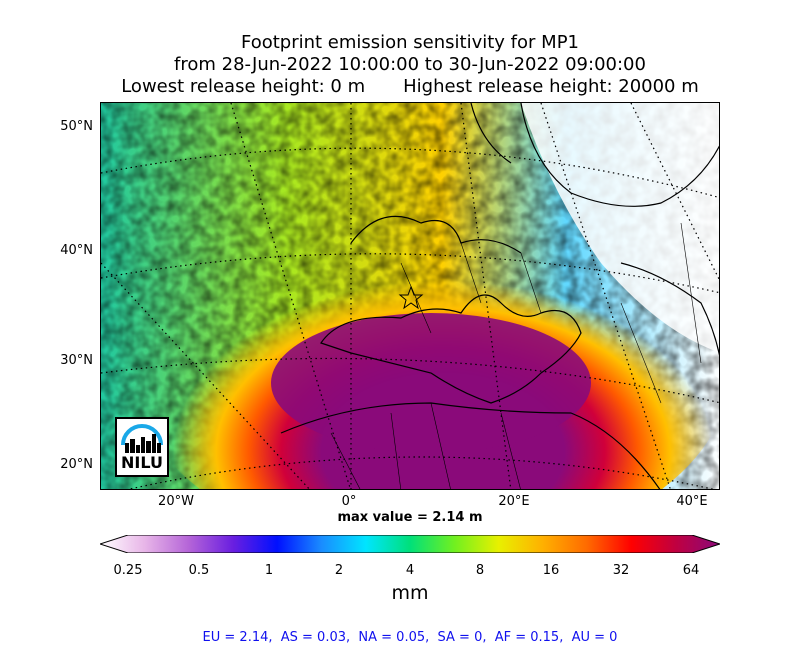 This screenshot has width=800, height=650. I want to click on colorbar-tick-label: 2, so click(339, 570).